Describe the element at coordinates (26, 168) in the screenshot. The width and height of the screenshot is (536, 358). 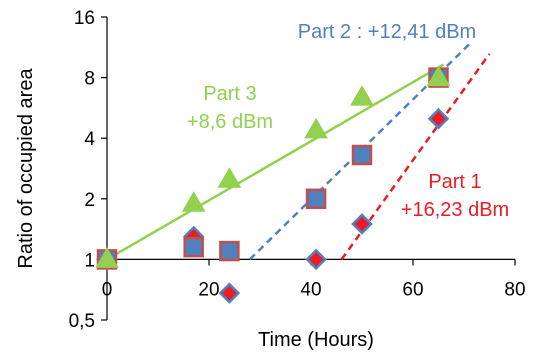
I see `y-axis-title: Ratio of occupied area` at that location.